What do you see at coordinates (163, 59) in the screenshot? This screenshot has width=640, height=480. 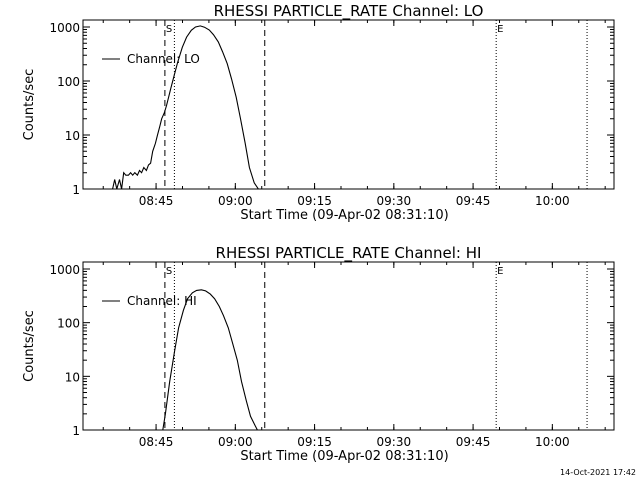 I see `legend-entry: Channel: LO` at bounding box center [163, 59].